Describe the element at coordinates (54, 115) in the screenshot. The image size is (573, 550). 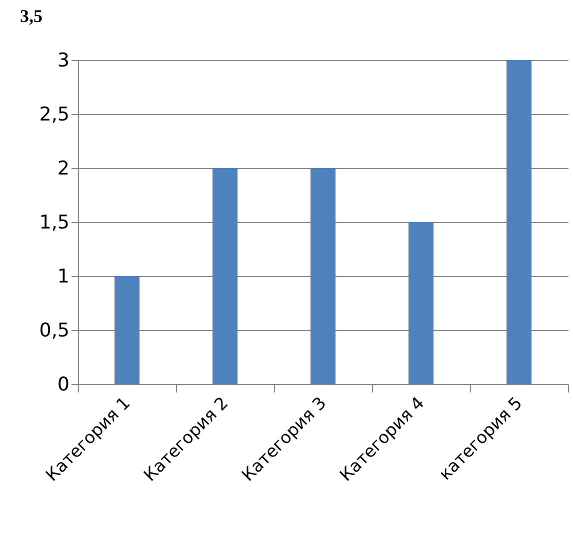
I see `y-tick-label: 2,5` at that location.